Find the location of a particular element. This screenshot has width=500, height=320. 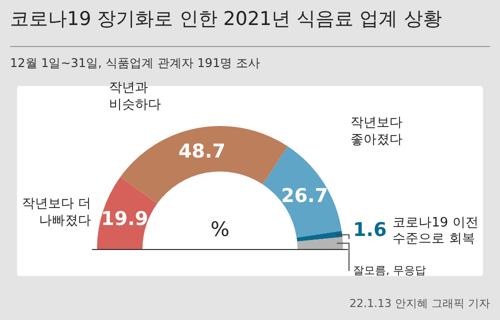

slice-label: 잘모름, 무응답 is located at coordinates (389, 270).